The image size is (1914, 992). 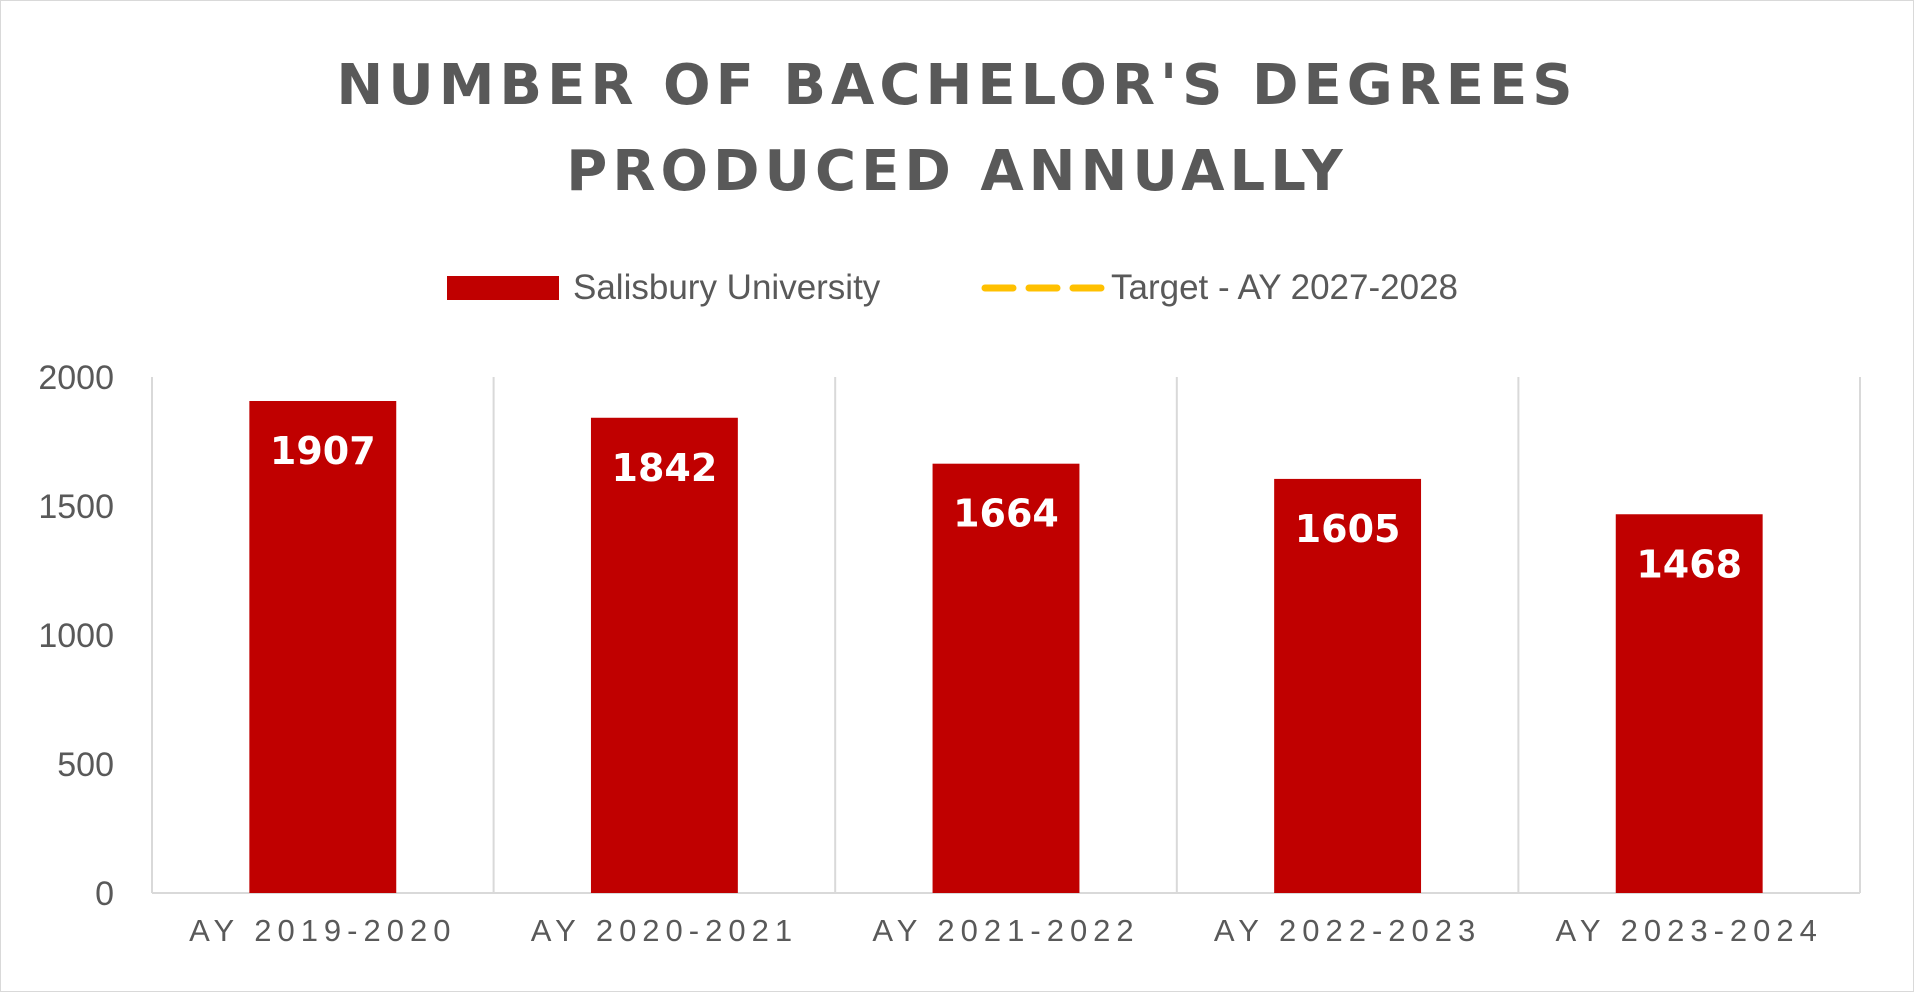 I want to click on y-tick-label: 500, so click(x=85, y=765).